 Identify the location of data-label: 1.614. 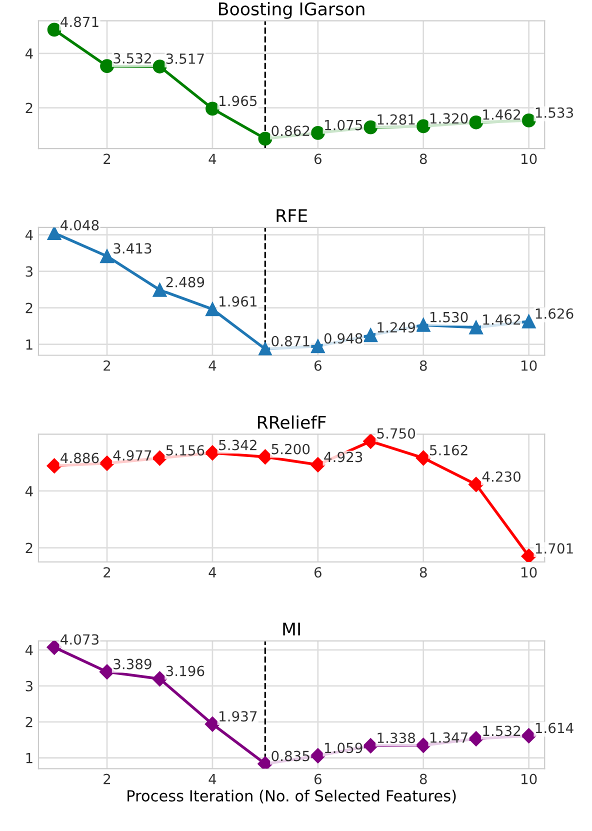
(555, 728).